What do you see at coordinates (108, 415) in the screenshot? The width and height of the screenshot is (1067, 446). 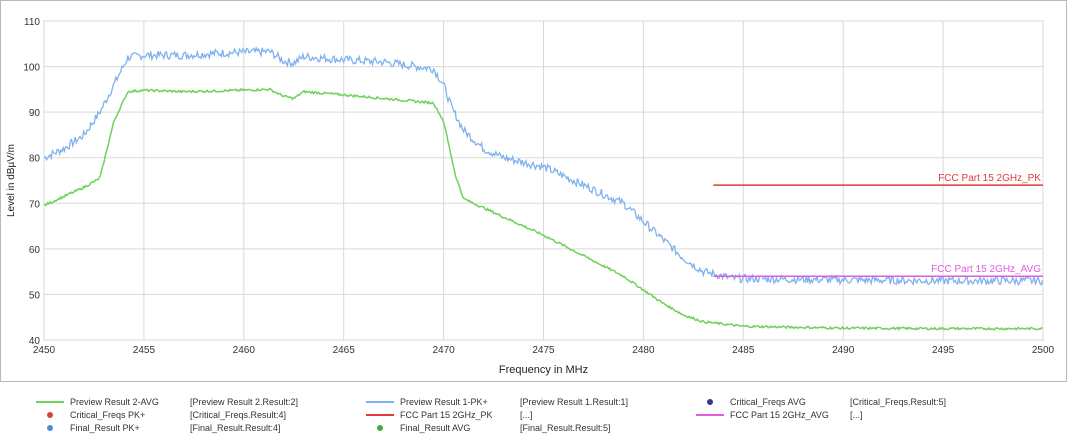 I see `legend-label: Critical_Freqs PK+` at bounding box center [108, 415].